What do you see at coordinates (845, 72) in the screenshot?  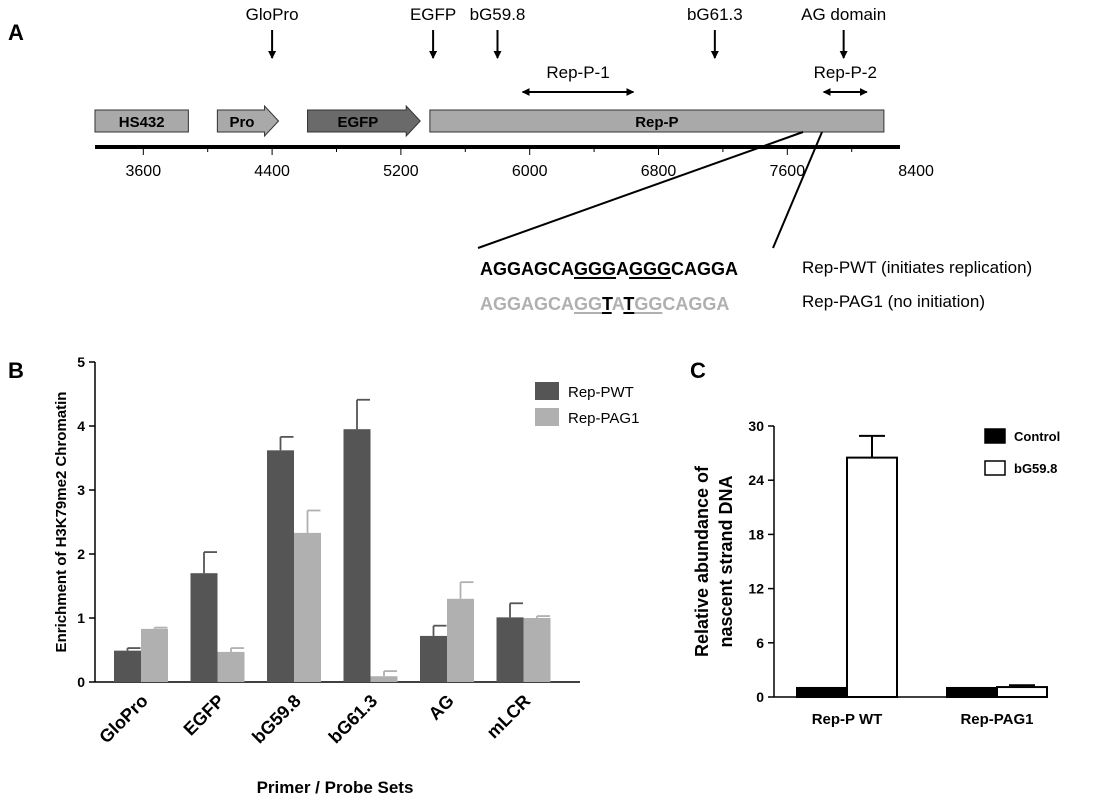 I see `amplicon-label: Rep-P-2` at bounding box center [845, 72].